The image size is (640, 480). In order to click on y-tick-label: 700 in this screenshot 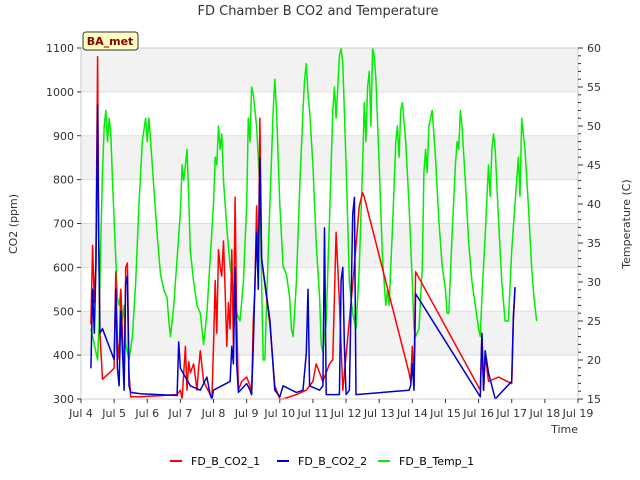, I will do `click(63, 224)`.